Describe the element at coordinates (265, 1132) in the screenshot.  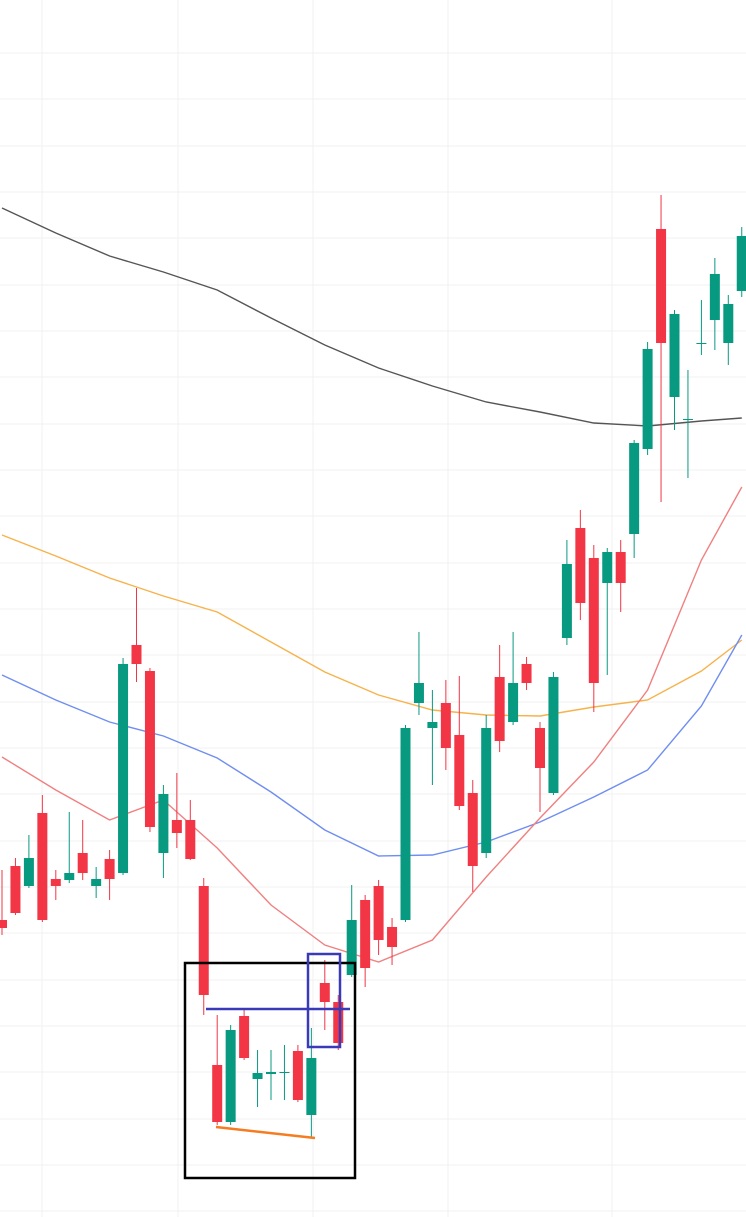
I see `trend-line` at that location.